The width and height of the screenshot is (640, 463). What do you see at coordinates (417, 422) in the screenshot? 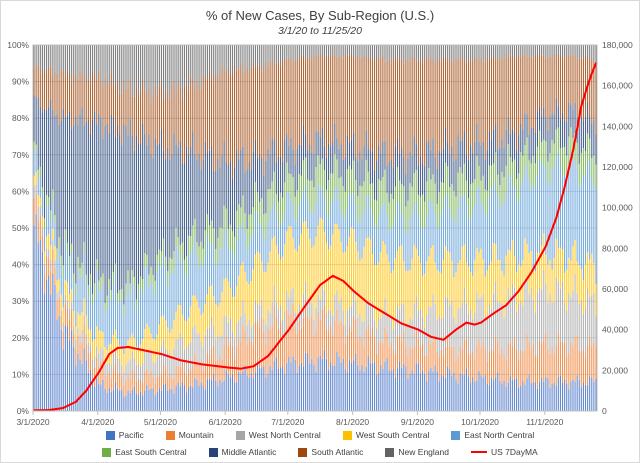
I see `svg-text: 9/1/2020` at bounding box center [417, 422].